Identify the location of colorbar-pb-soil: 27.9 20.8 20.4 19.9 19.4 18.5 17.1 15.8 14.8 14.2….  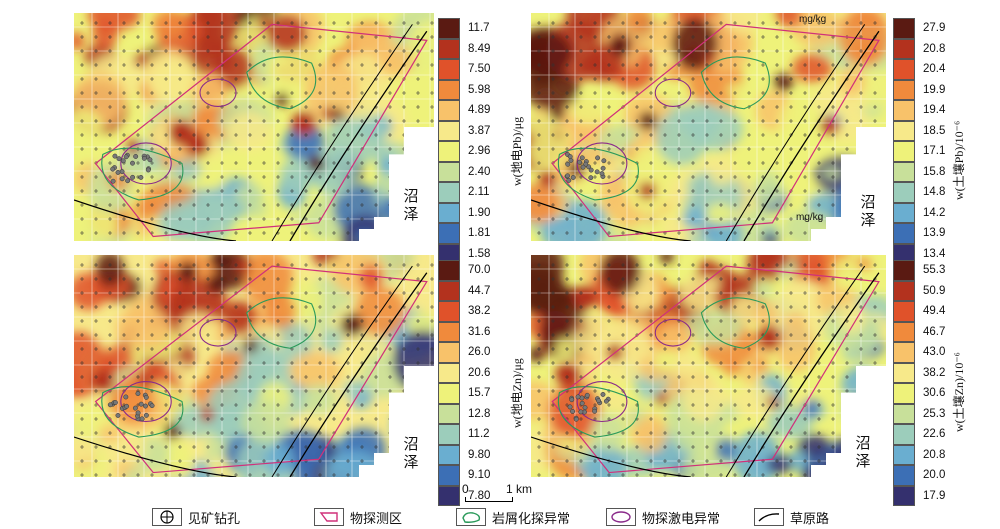
(946, 143).